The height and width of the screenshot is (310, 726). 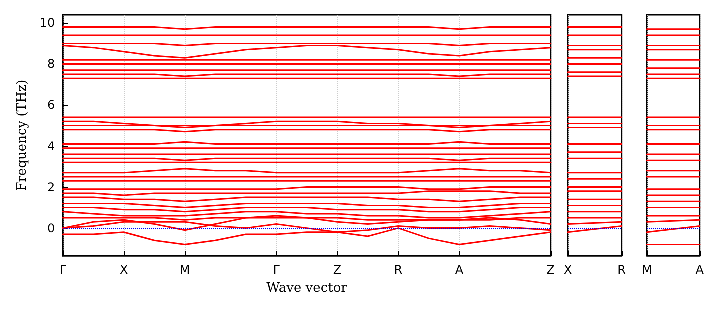 I want to click on y-tick-label: 8, so click(x=52, y=64).